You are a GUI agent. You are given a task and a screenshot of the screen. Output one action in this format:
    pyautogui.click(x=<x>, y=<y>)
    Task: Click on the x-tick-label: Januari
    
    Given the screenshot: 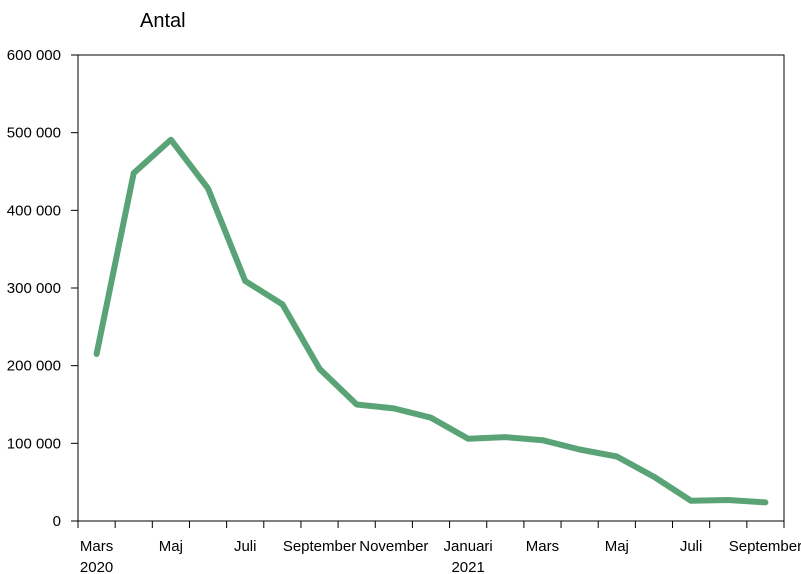 What is the action you would take?
    pyautogui.click(x=468, y=546)
    